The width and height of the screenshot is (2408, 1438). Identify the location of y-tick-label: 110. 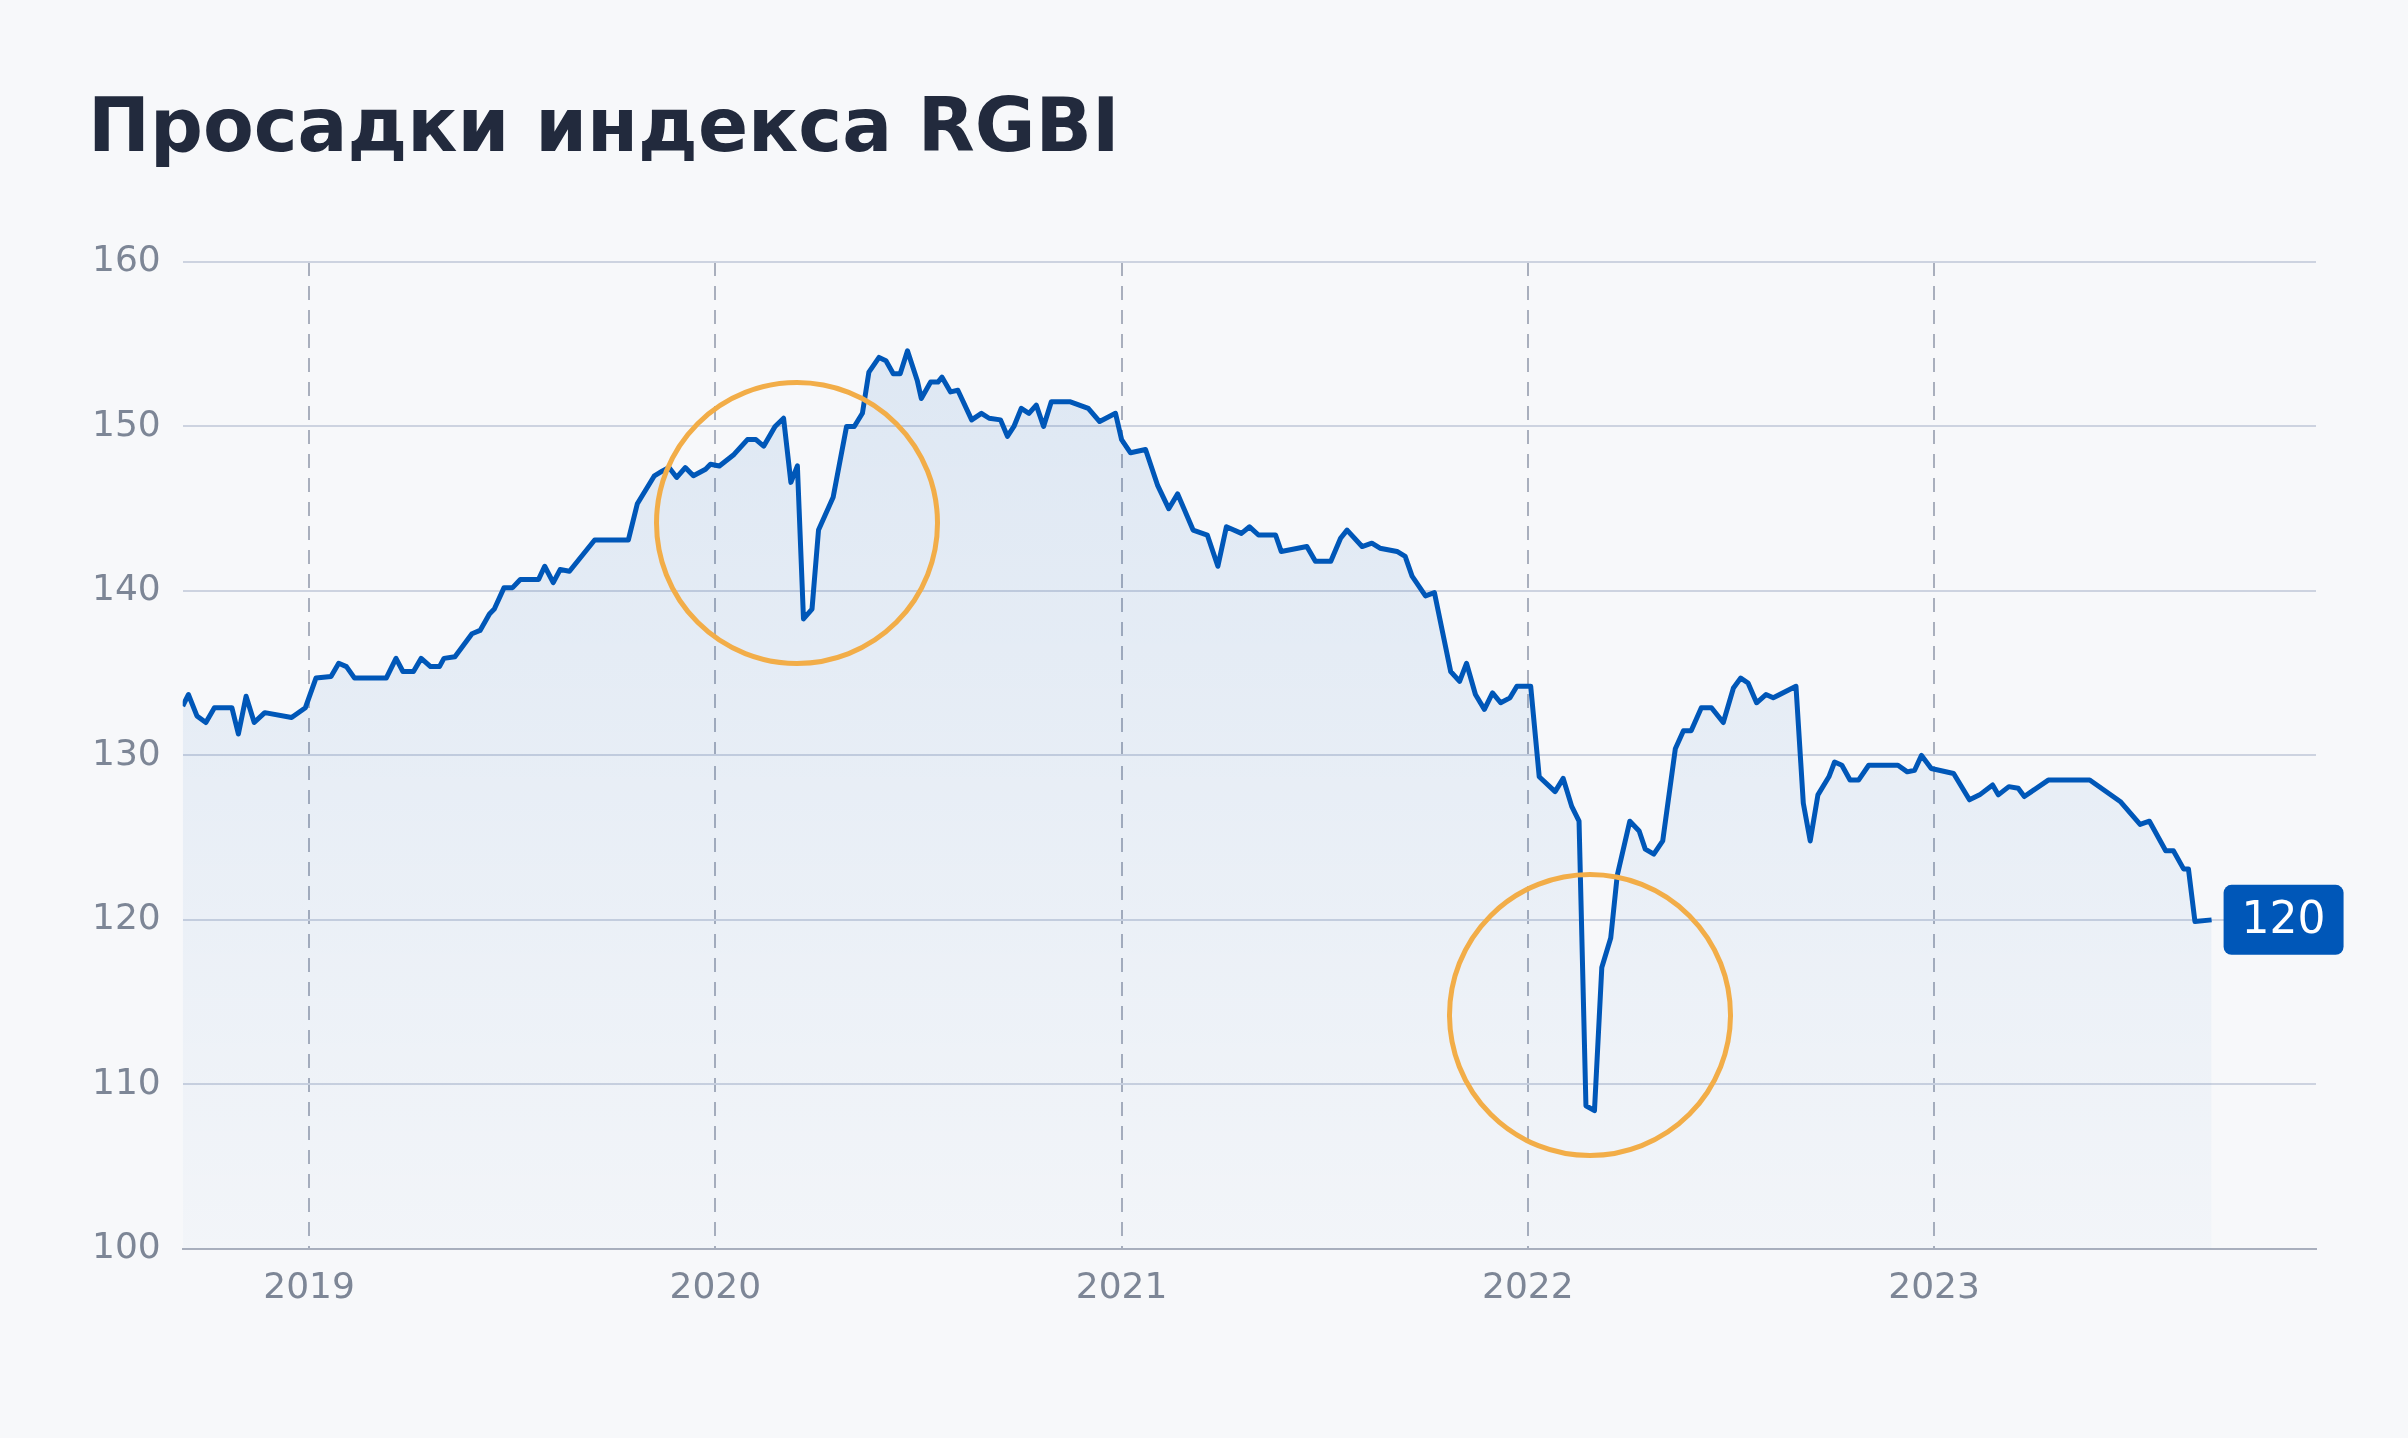
(126, 1081).